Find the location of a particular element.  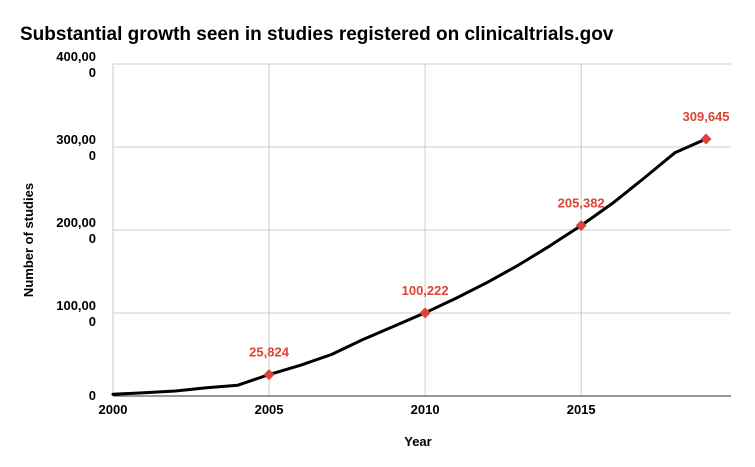

y-axis-label: Number of studies is located at coordinates (28, 240).